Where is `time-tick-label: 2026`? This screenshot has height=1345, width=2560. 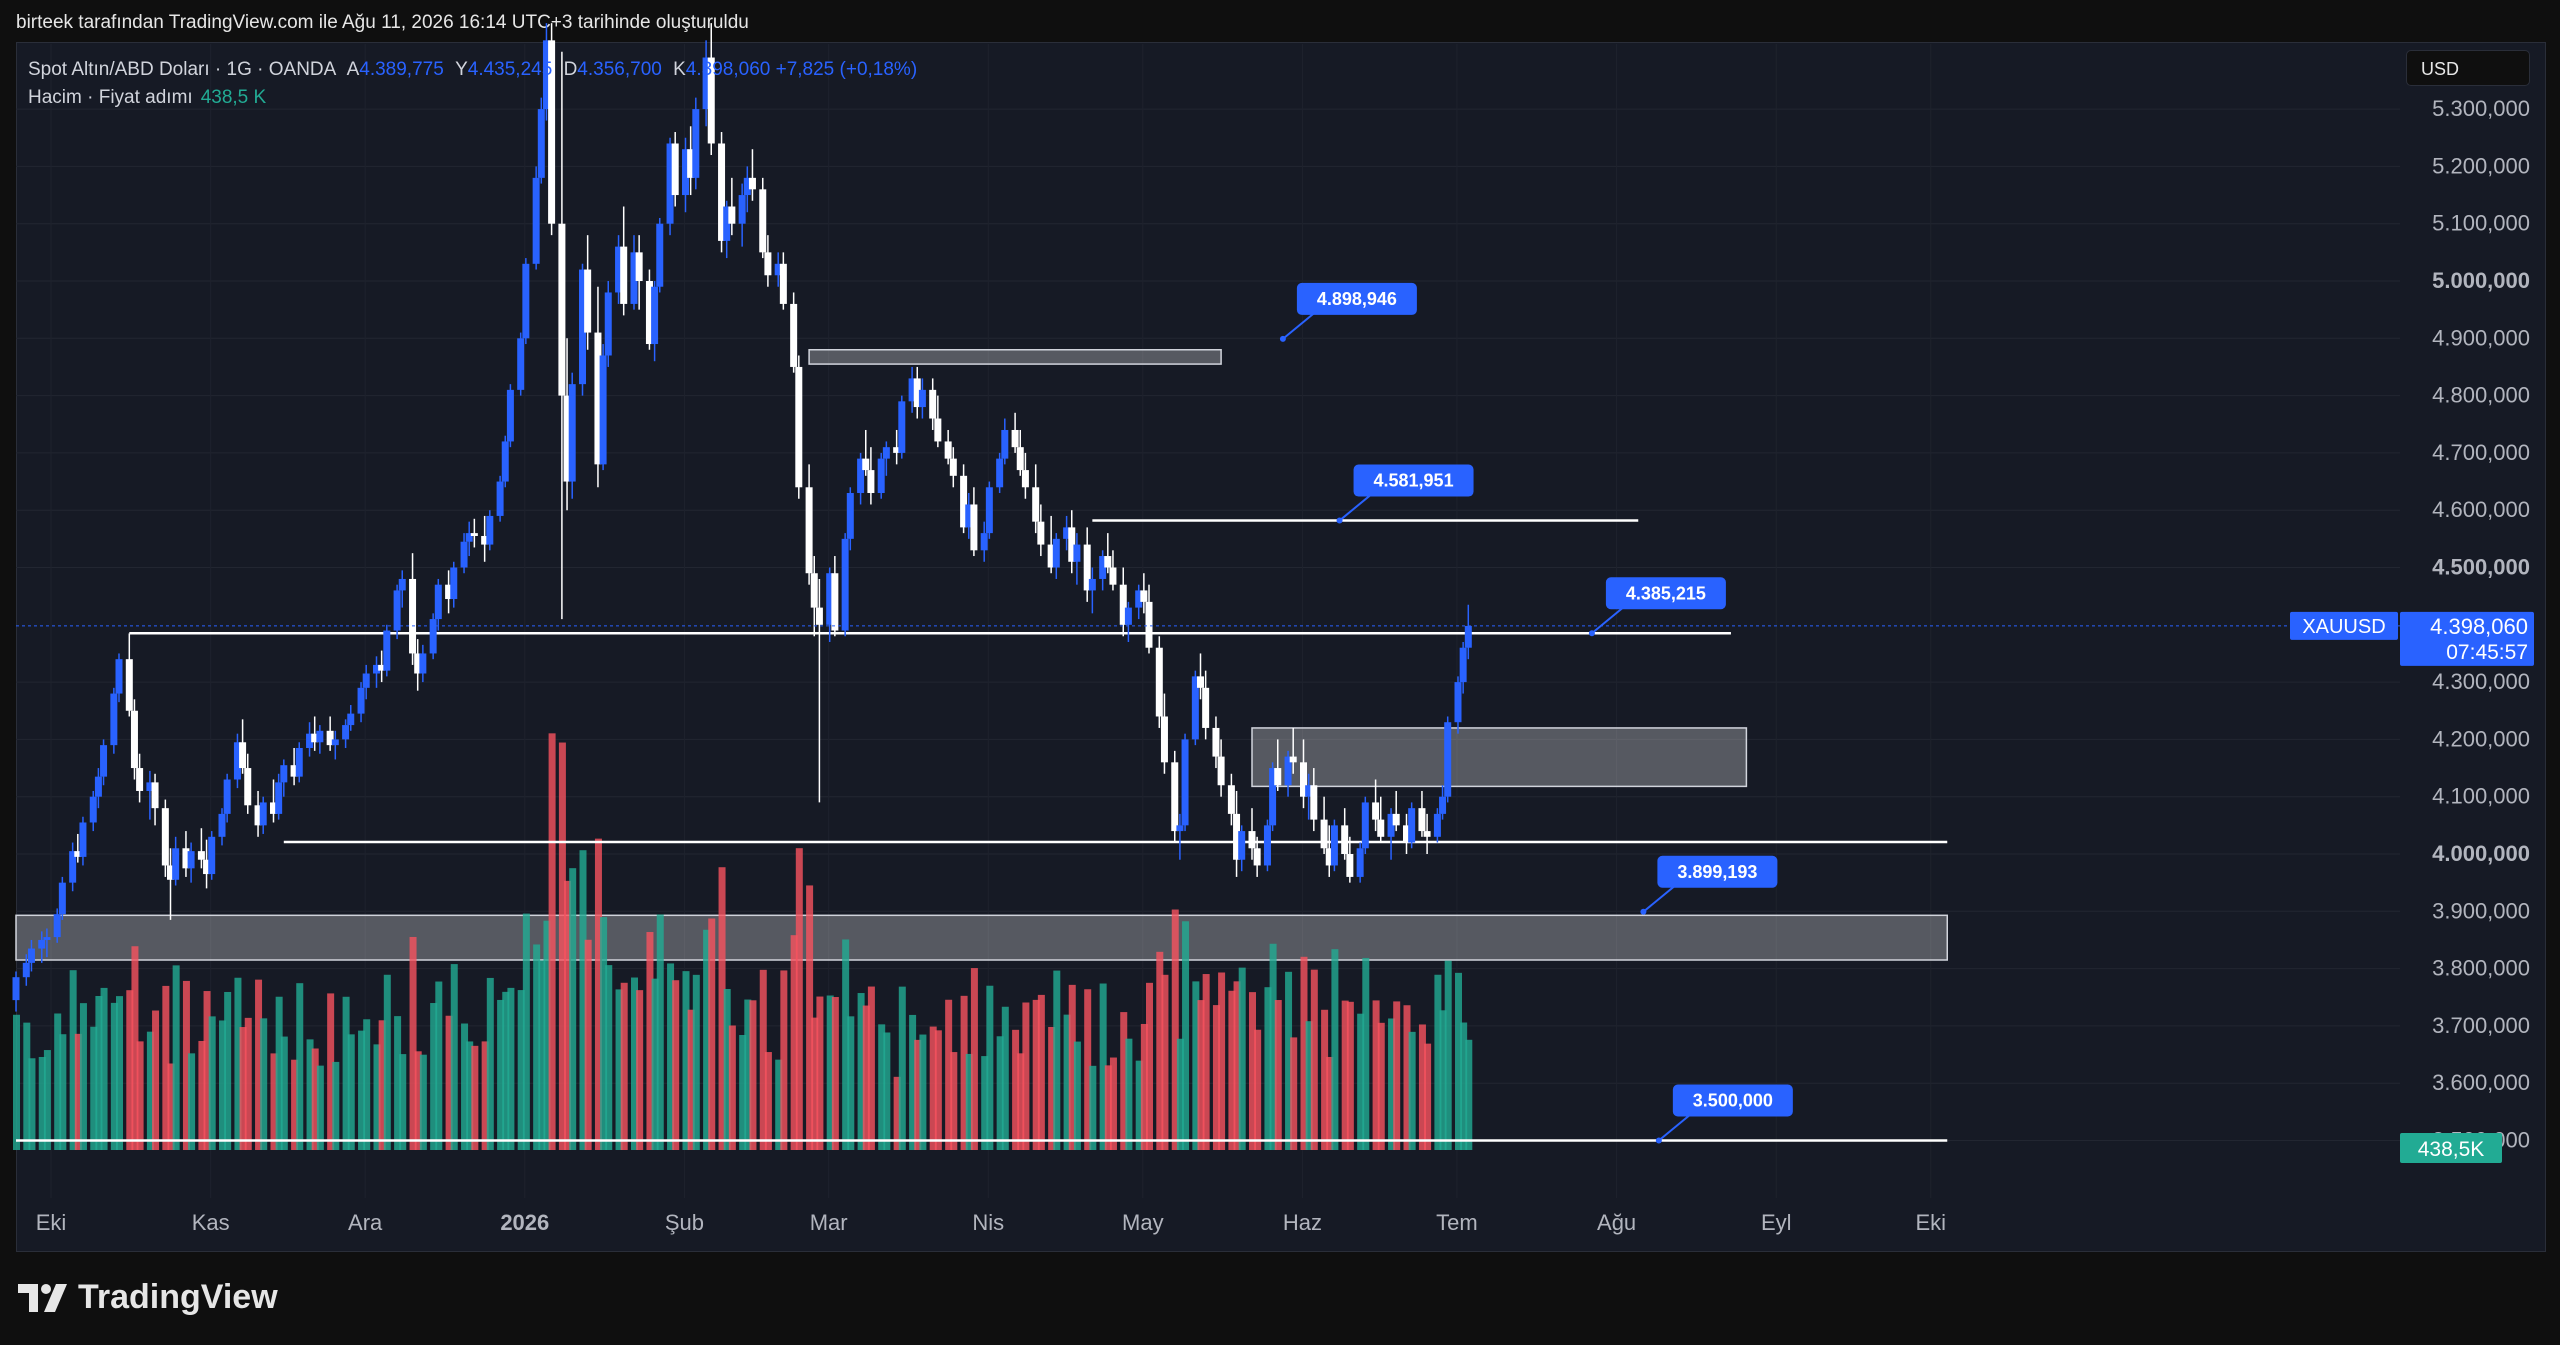
time-tick-label: 2026 is located at coordinates (524, 1222).